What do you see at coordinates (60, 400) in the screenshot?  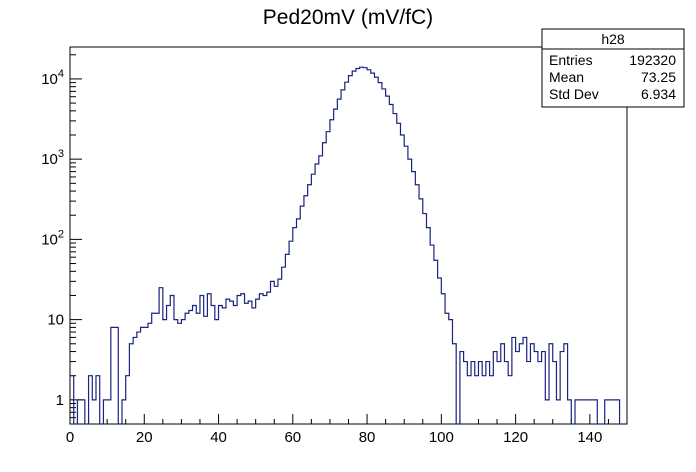 I see `y-tick-label: 1` at bounding box center [60, 400].